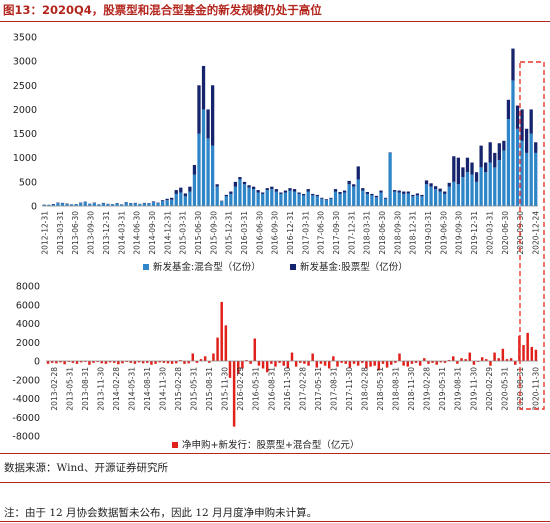 The width and height of the screenshot is (550, 523). Describe the element at coordinates (535, 389) in the screenshot. I see `x-tick-label: 2020-11-30` at that location.